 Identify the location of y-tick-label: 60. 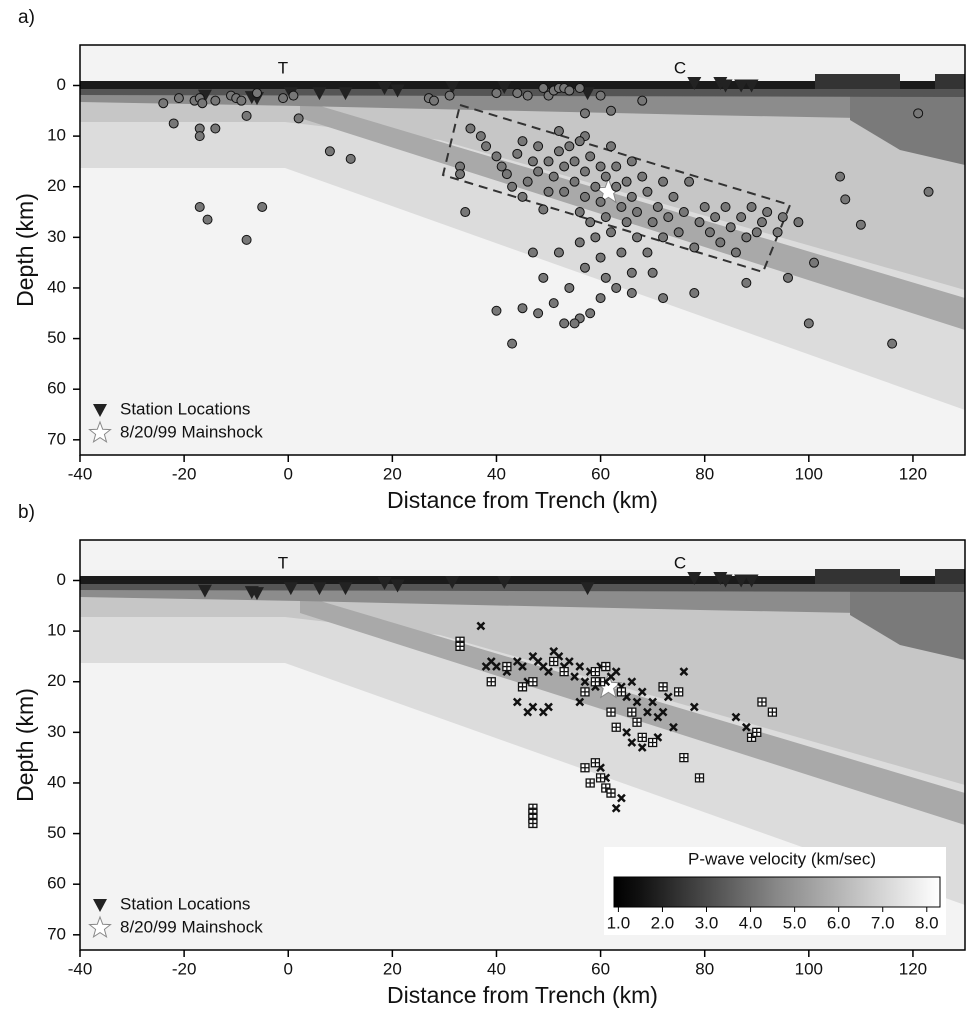
(56, 883).